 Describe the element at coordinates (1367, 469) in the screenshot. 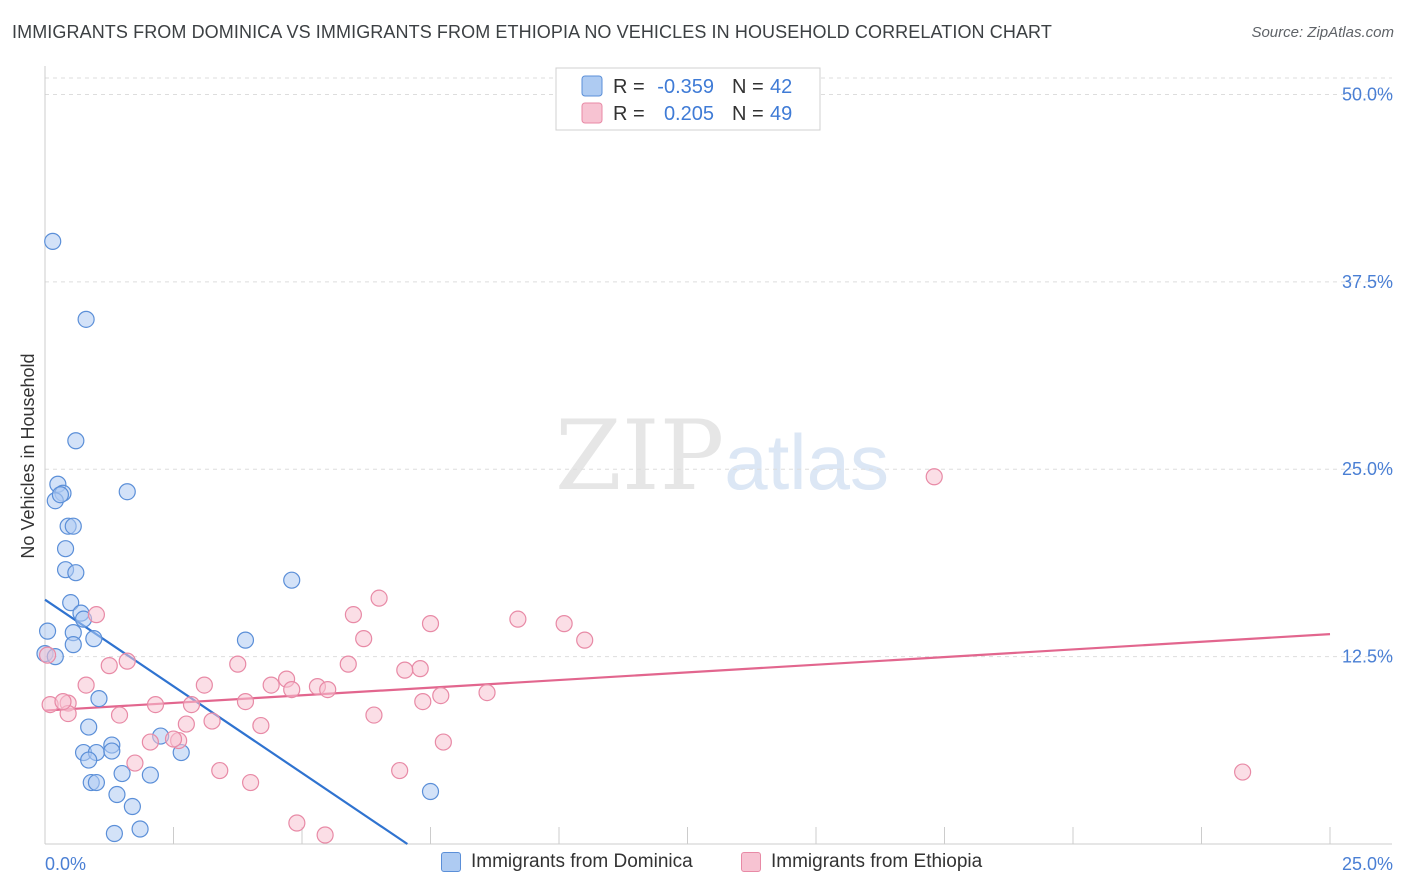

I see `y-tick-label: 25.0%` at that location.